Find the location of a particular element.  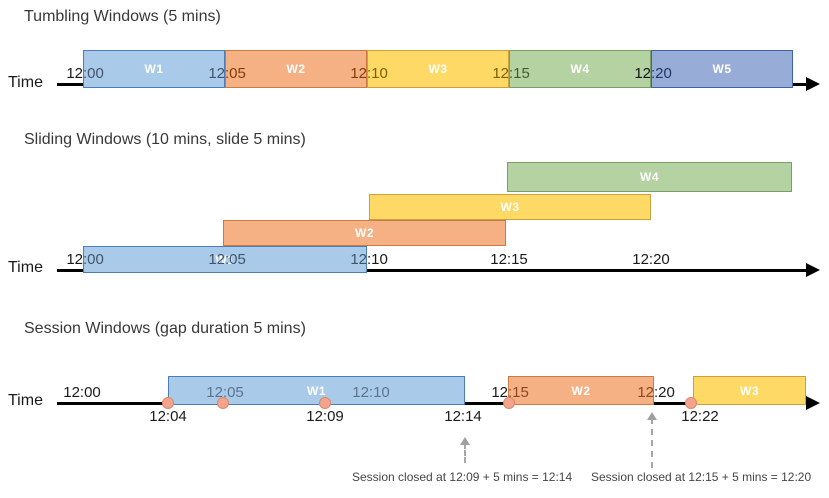

event-time-label: 12:22 is located at coordinates (700, 416).